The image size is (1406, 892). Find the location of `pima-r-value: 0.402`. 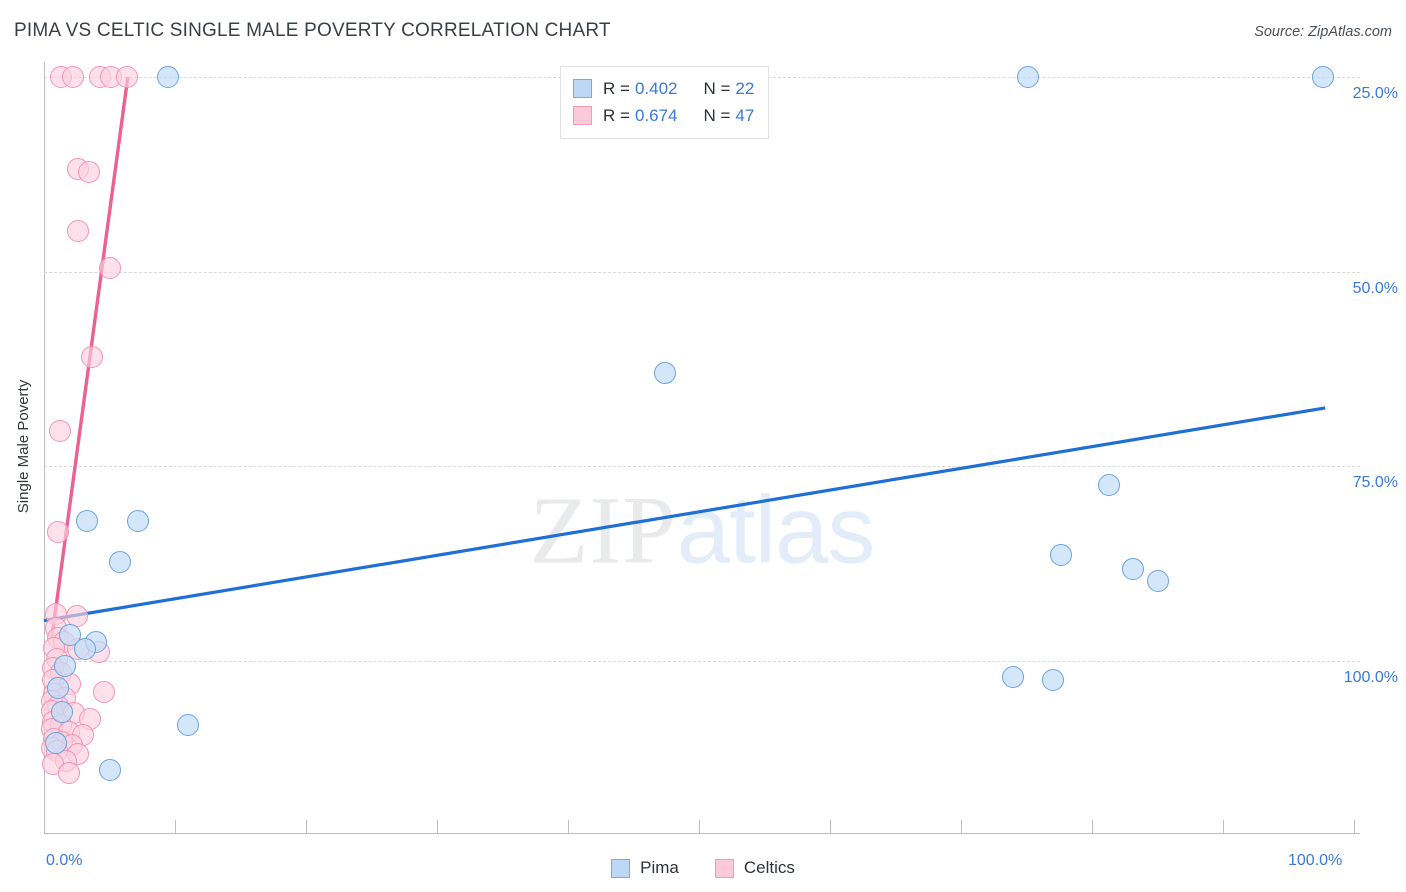

pima-r-value: 0.402 is located at coordinates (656, 88).